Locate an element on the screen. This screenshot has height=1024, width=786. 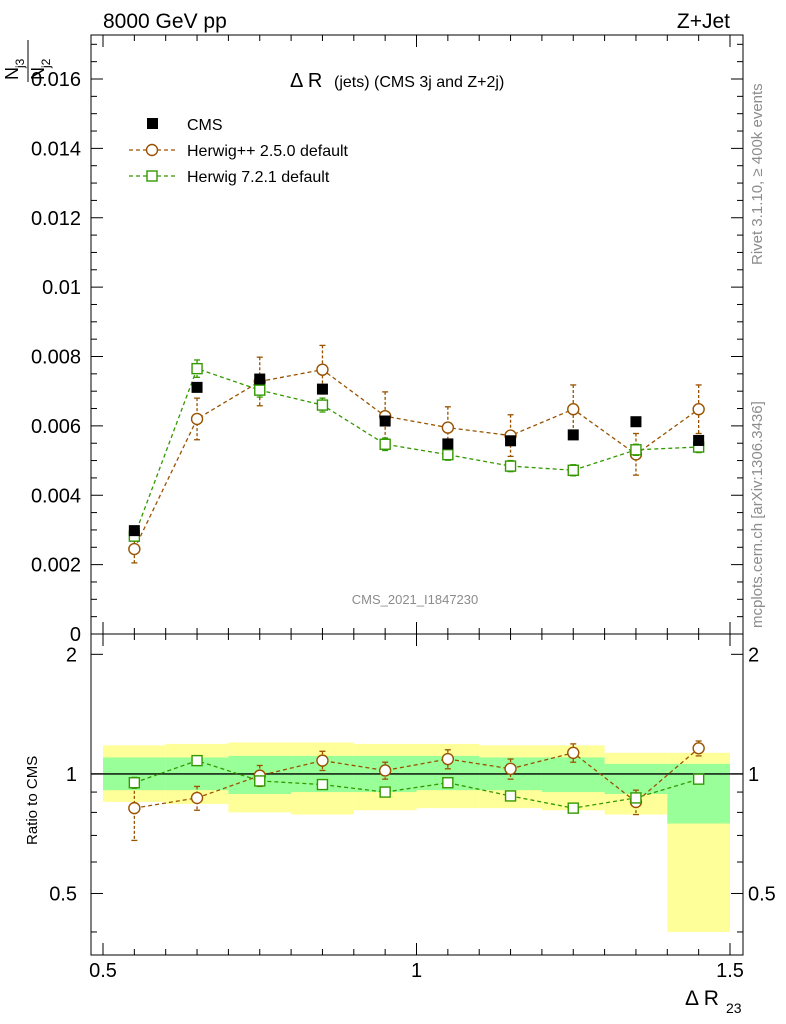
y-tick-label: 0.01 is located at coordinates (61, 288).